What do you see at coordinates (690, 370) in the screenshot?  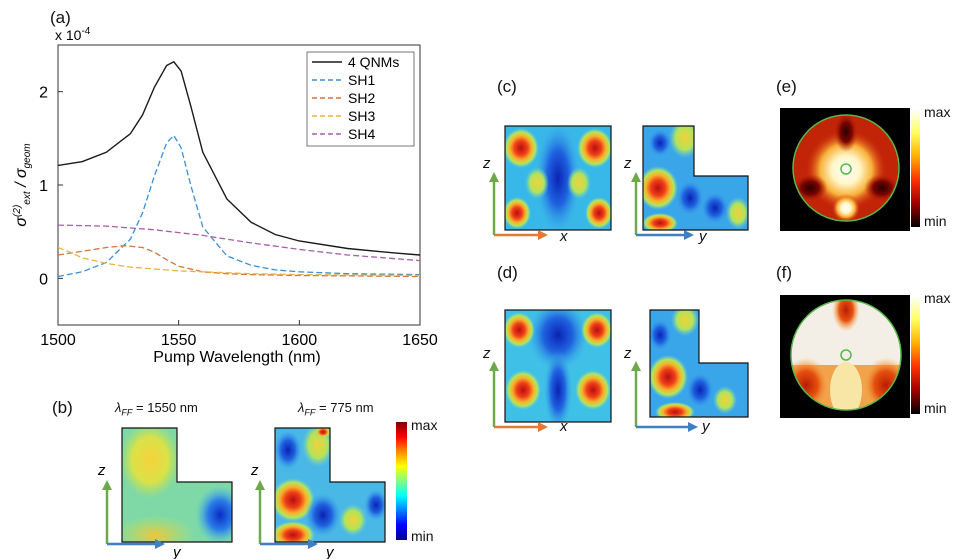 I see `field-map-d-yz` at bounding box center [690, 370].